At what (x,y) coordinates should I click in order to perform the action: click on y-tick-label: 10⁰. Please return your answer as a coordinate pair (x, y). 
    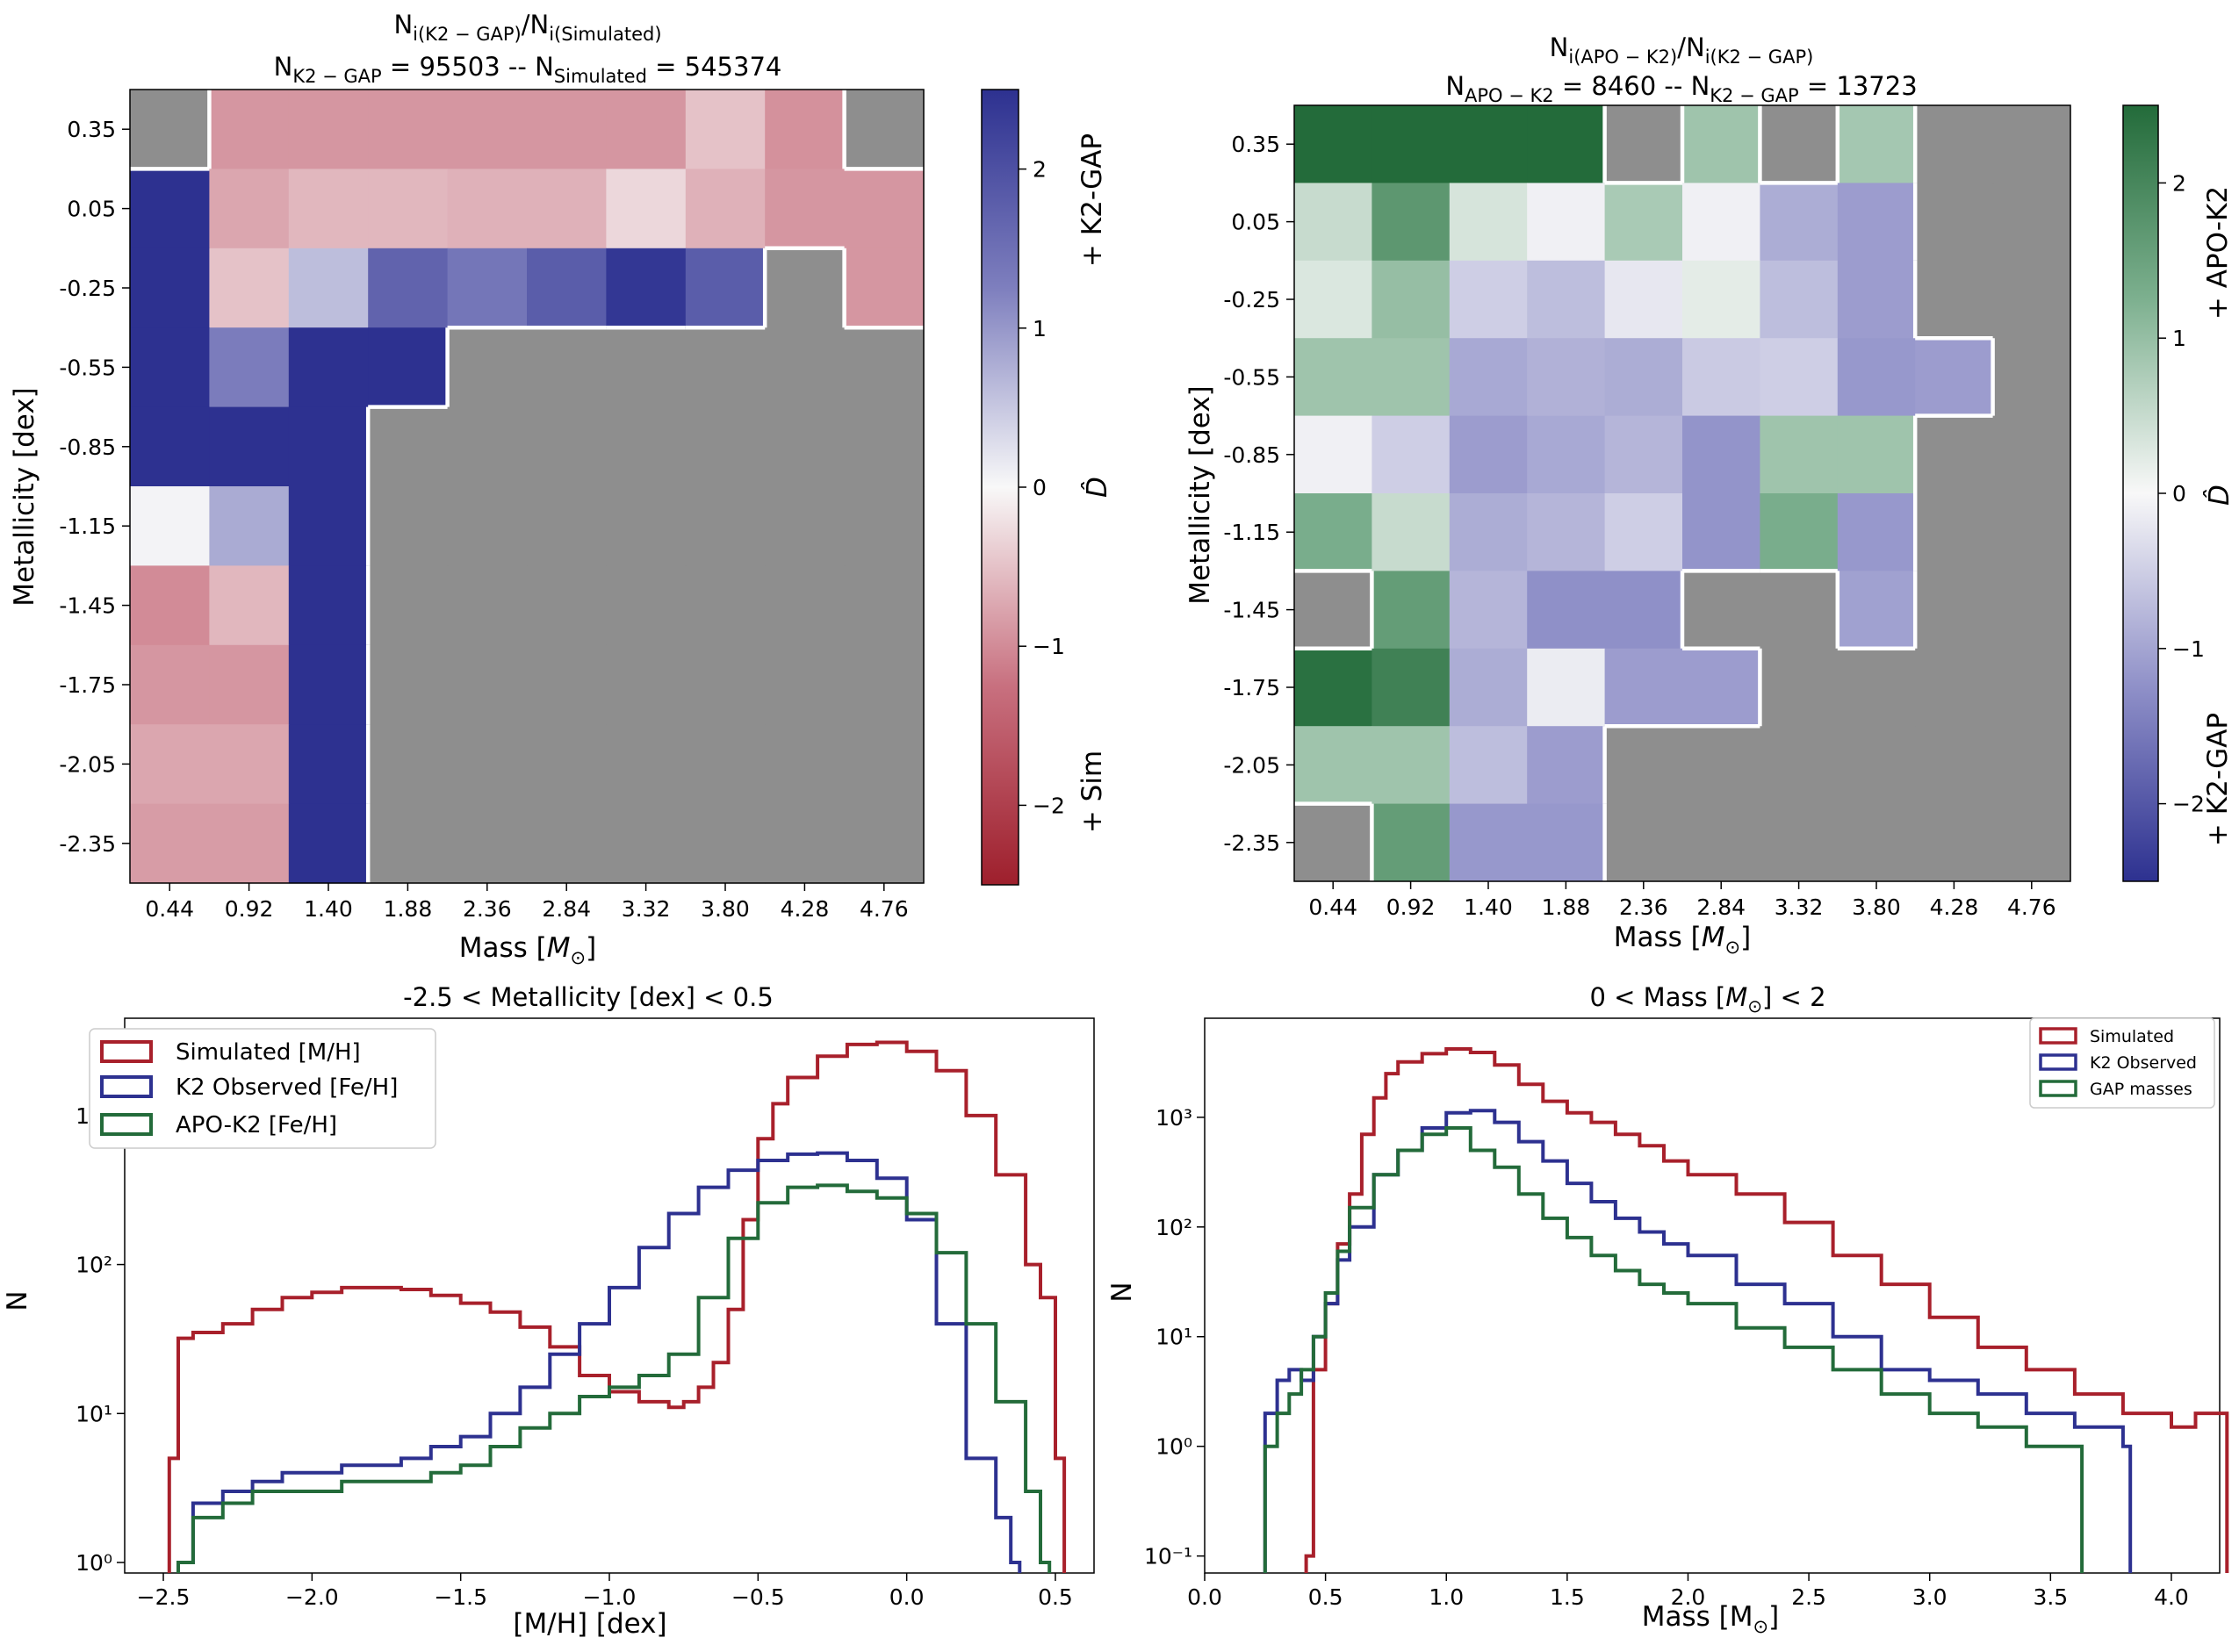
    Looking at the image, I should click on (1173, 1447).